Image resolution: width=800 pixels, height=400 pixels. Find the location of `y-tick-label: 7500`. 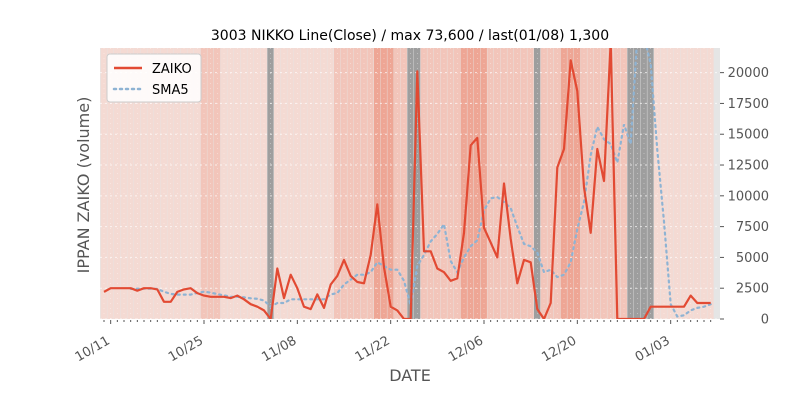

y-tick-label: 7500 is located at coordinates (752, 227).